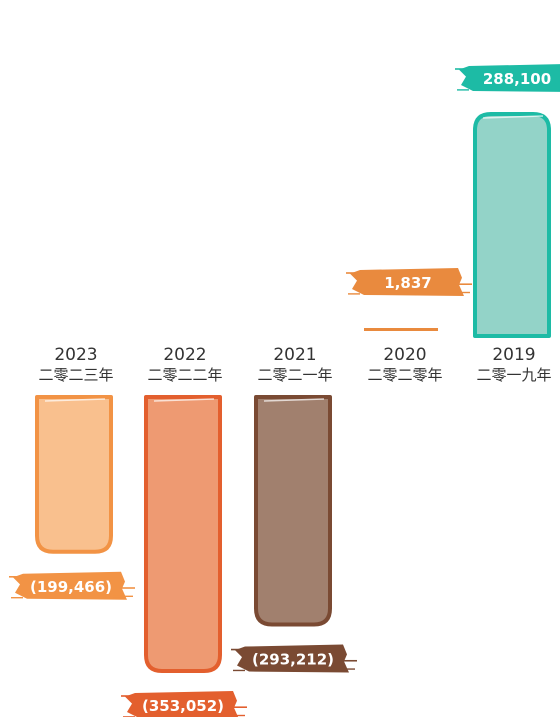 The width and height of the screenshot is (560, 717). Describe the element at coordinates (513, 117) in the screenshot. I see `bar-highlight-2019` at that location.